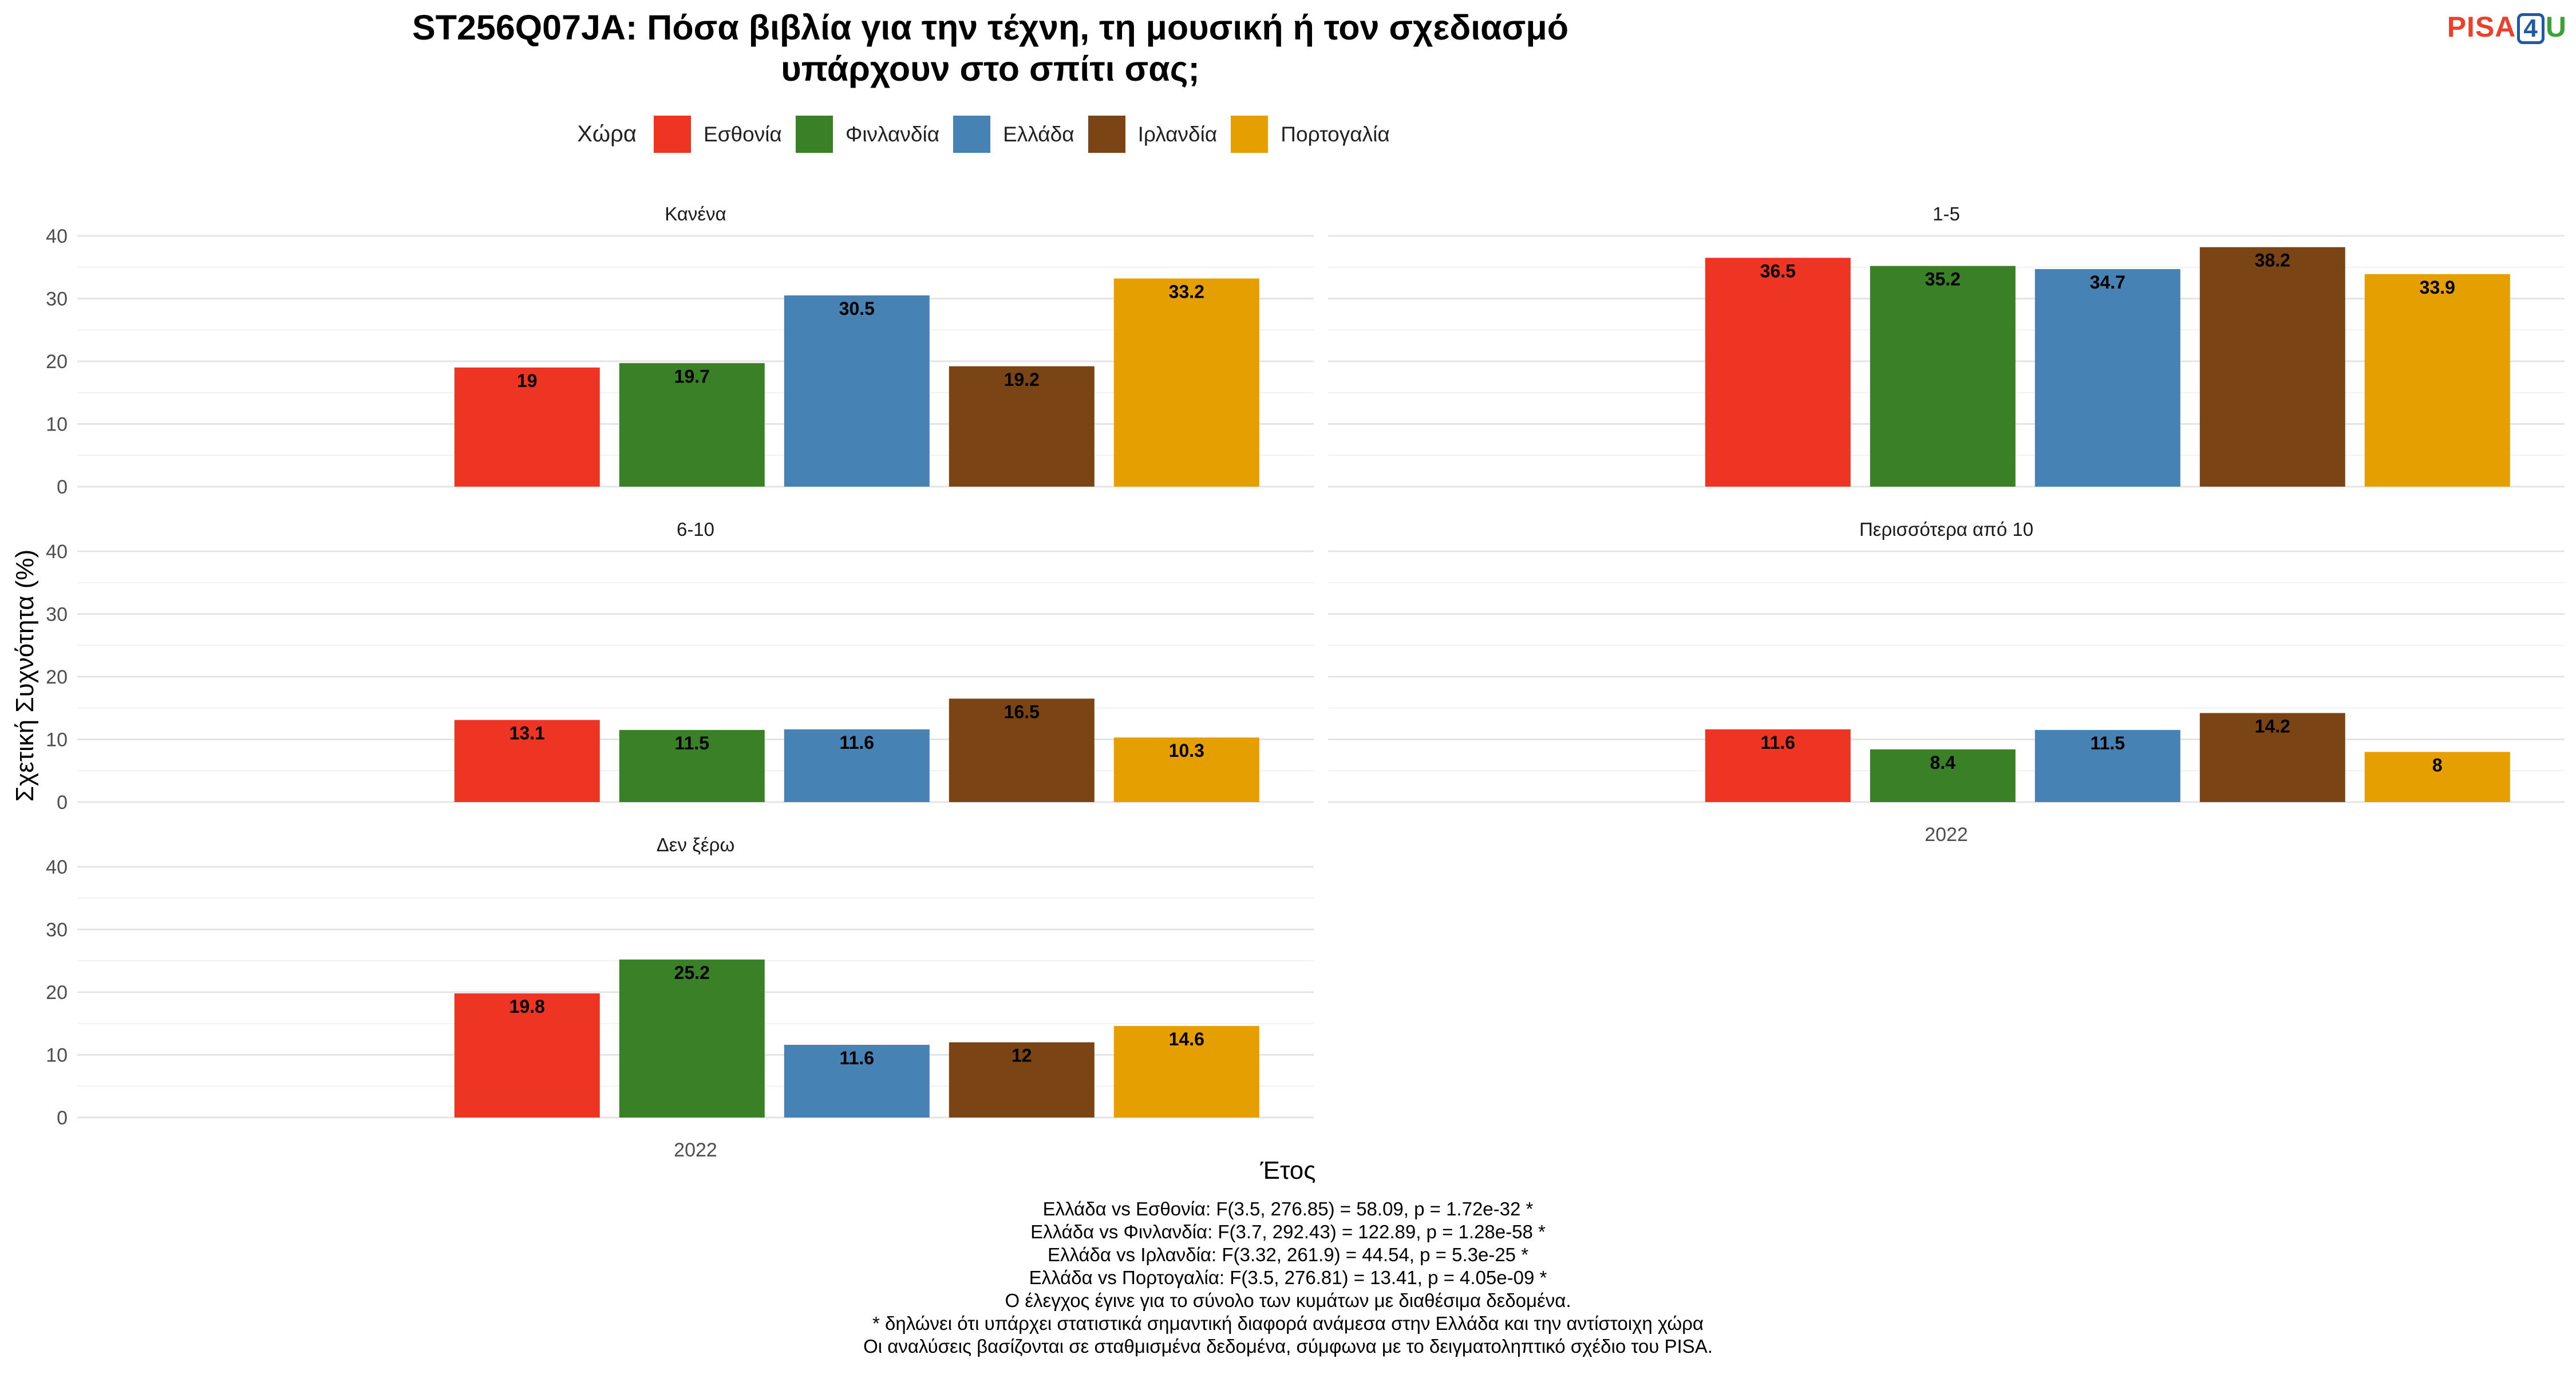 The width and height of the screenshot is (2576, 1374). What do you see at coordinates (2272, 260) in the screenshot?
I see `bar-value-label: 38.2` at bounding box center [2272, 260].